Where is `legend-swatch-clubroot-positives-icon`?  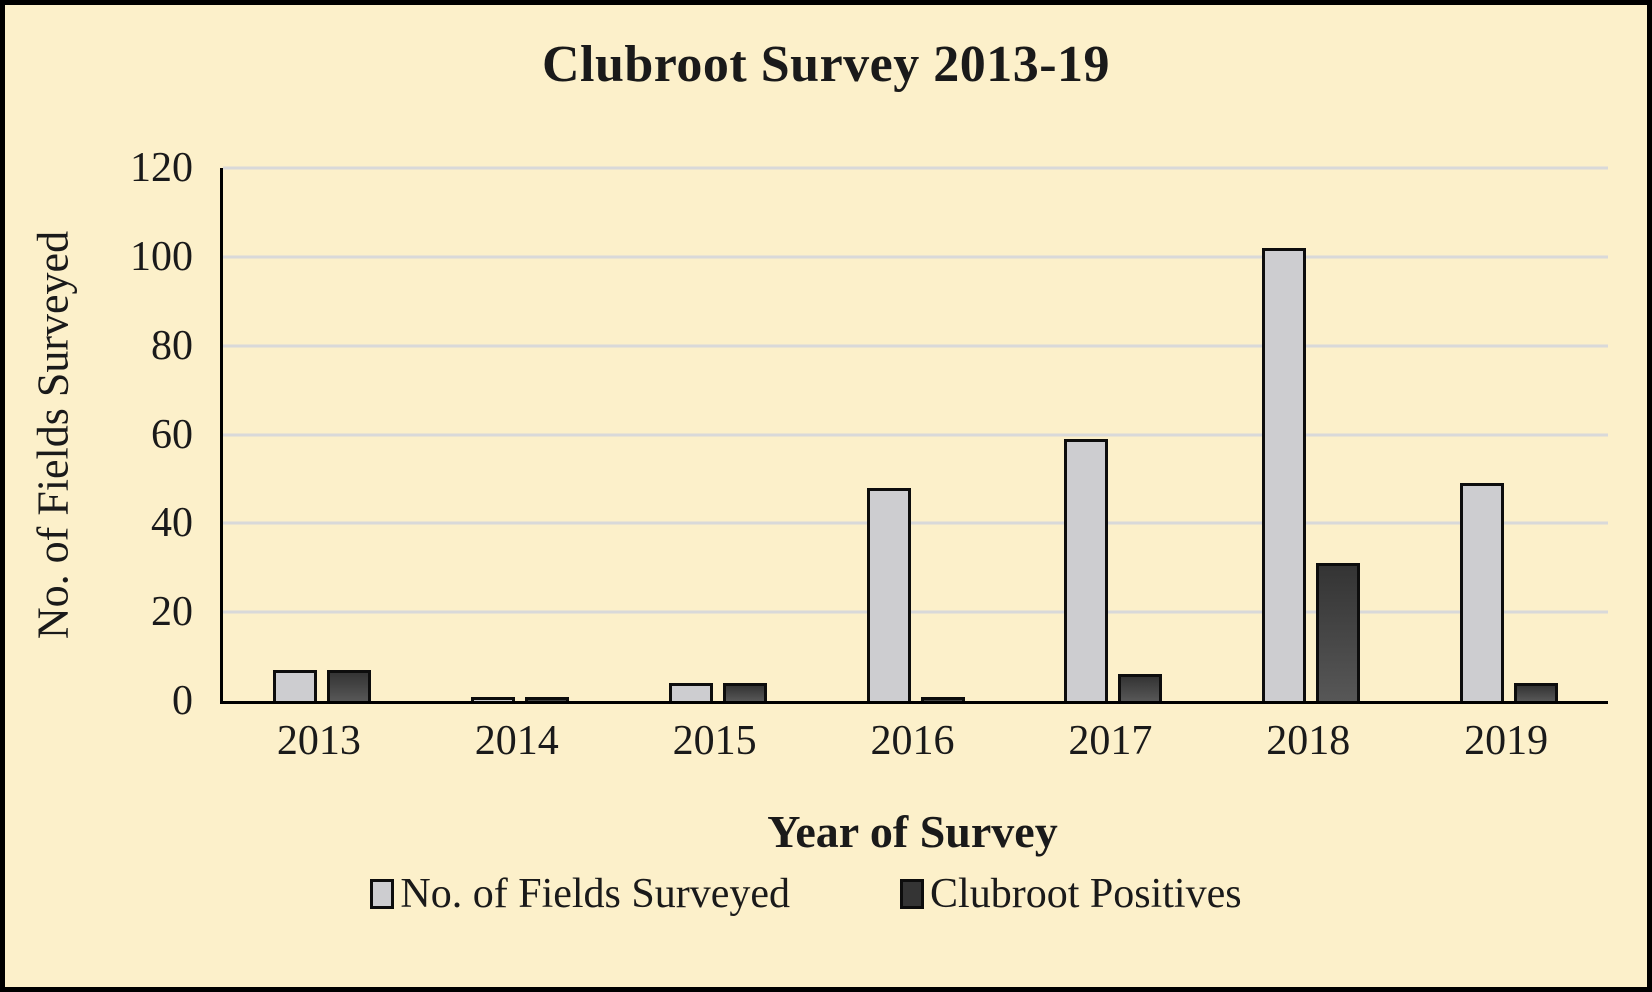 legend-swatch-clubroot-positives-icon is located at coordinates (912, 894).